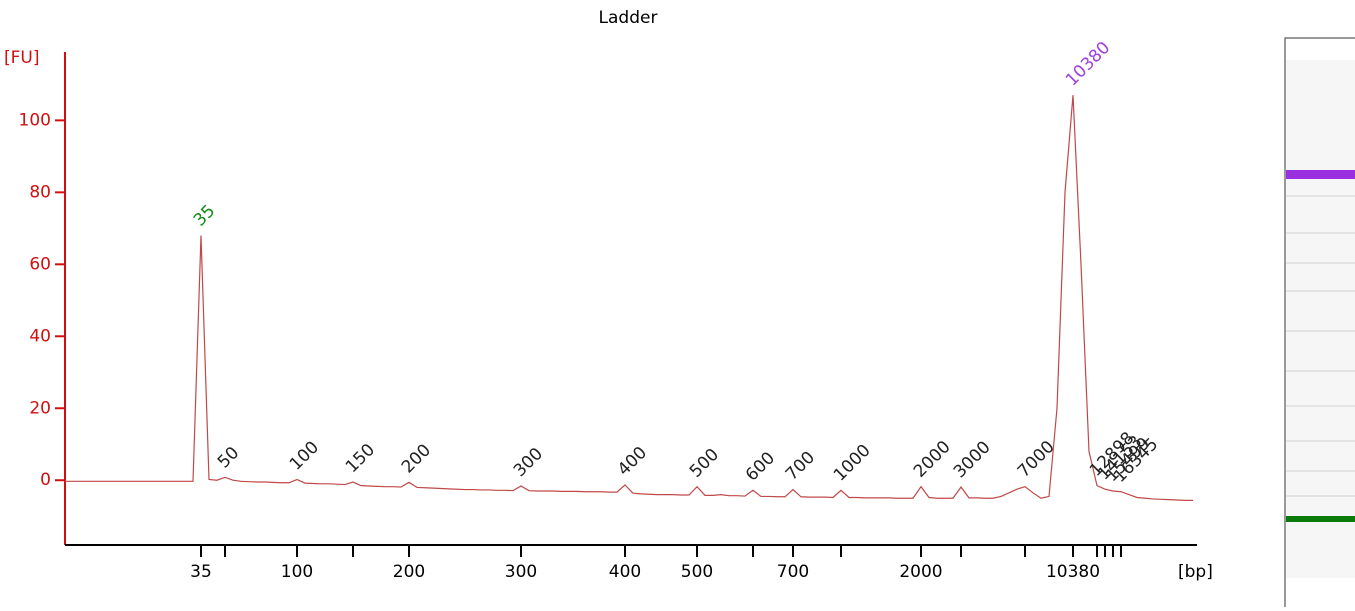 This screenshot has width=1355, height=611. I want to click on x-tick-label: 2000, so click(920, 572).